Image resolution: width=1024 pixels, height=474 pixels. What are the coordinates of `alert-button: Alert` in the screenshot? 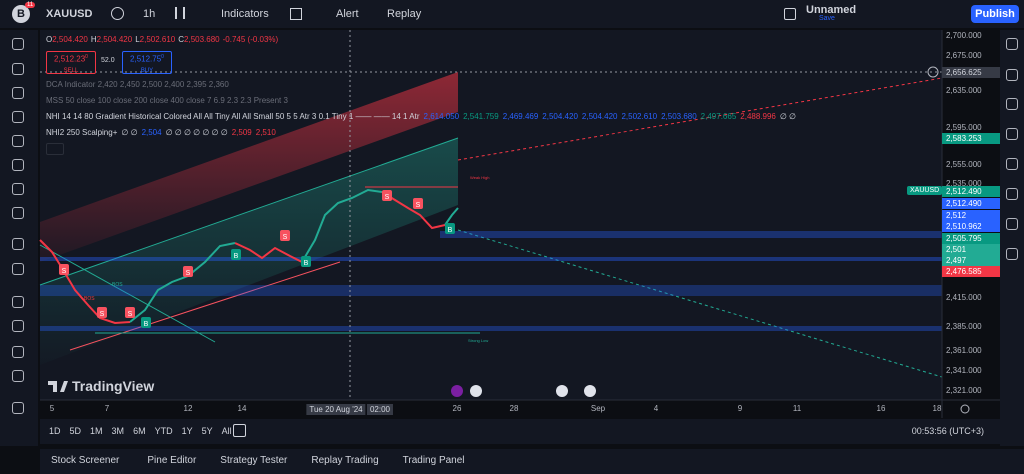 It's located at (347, 14).